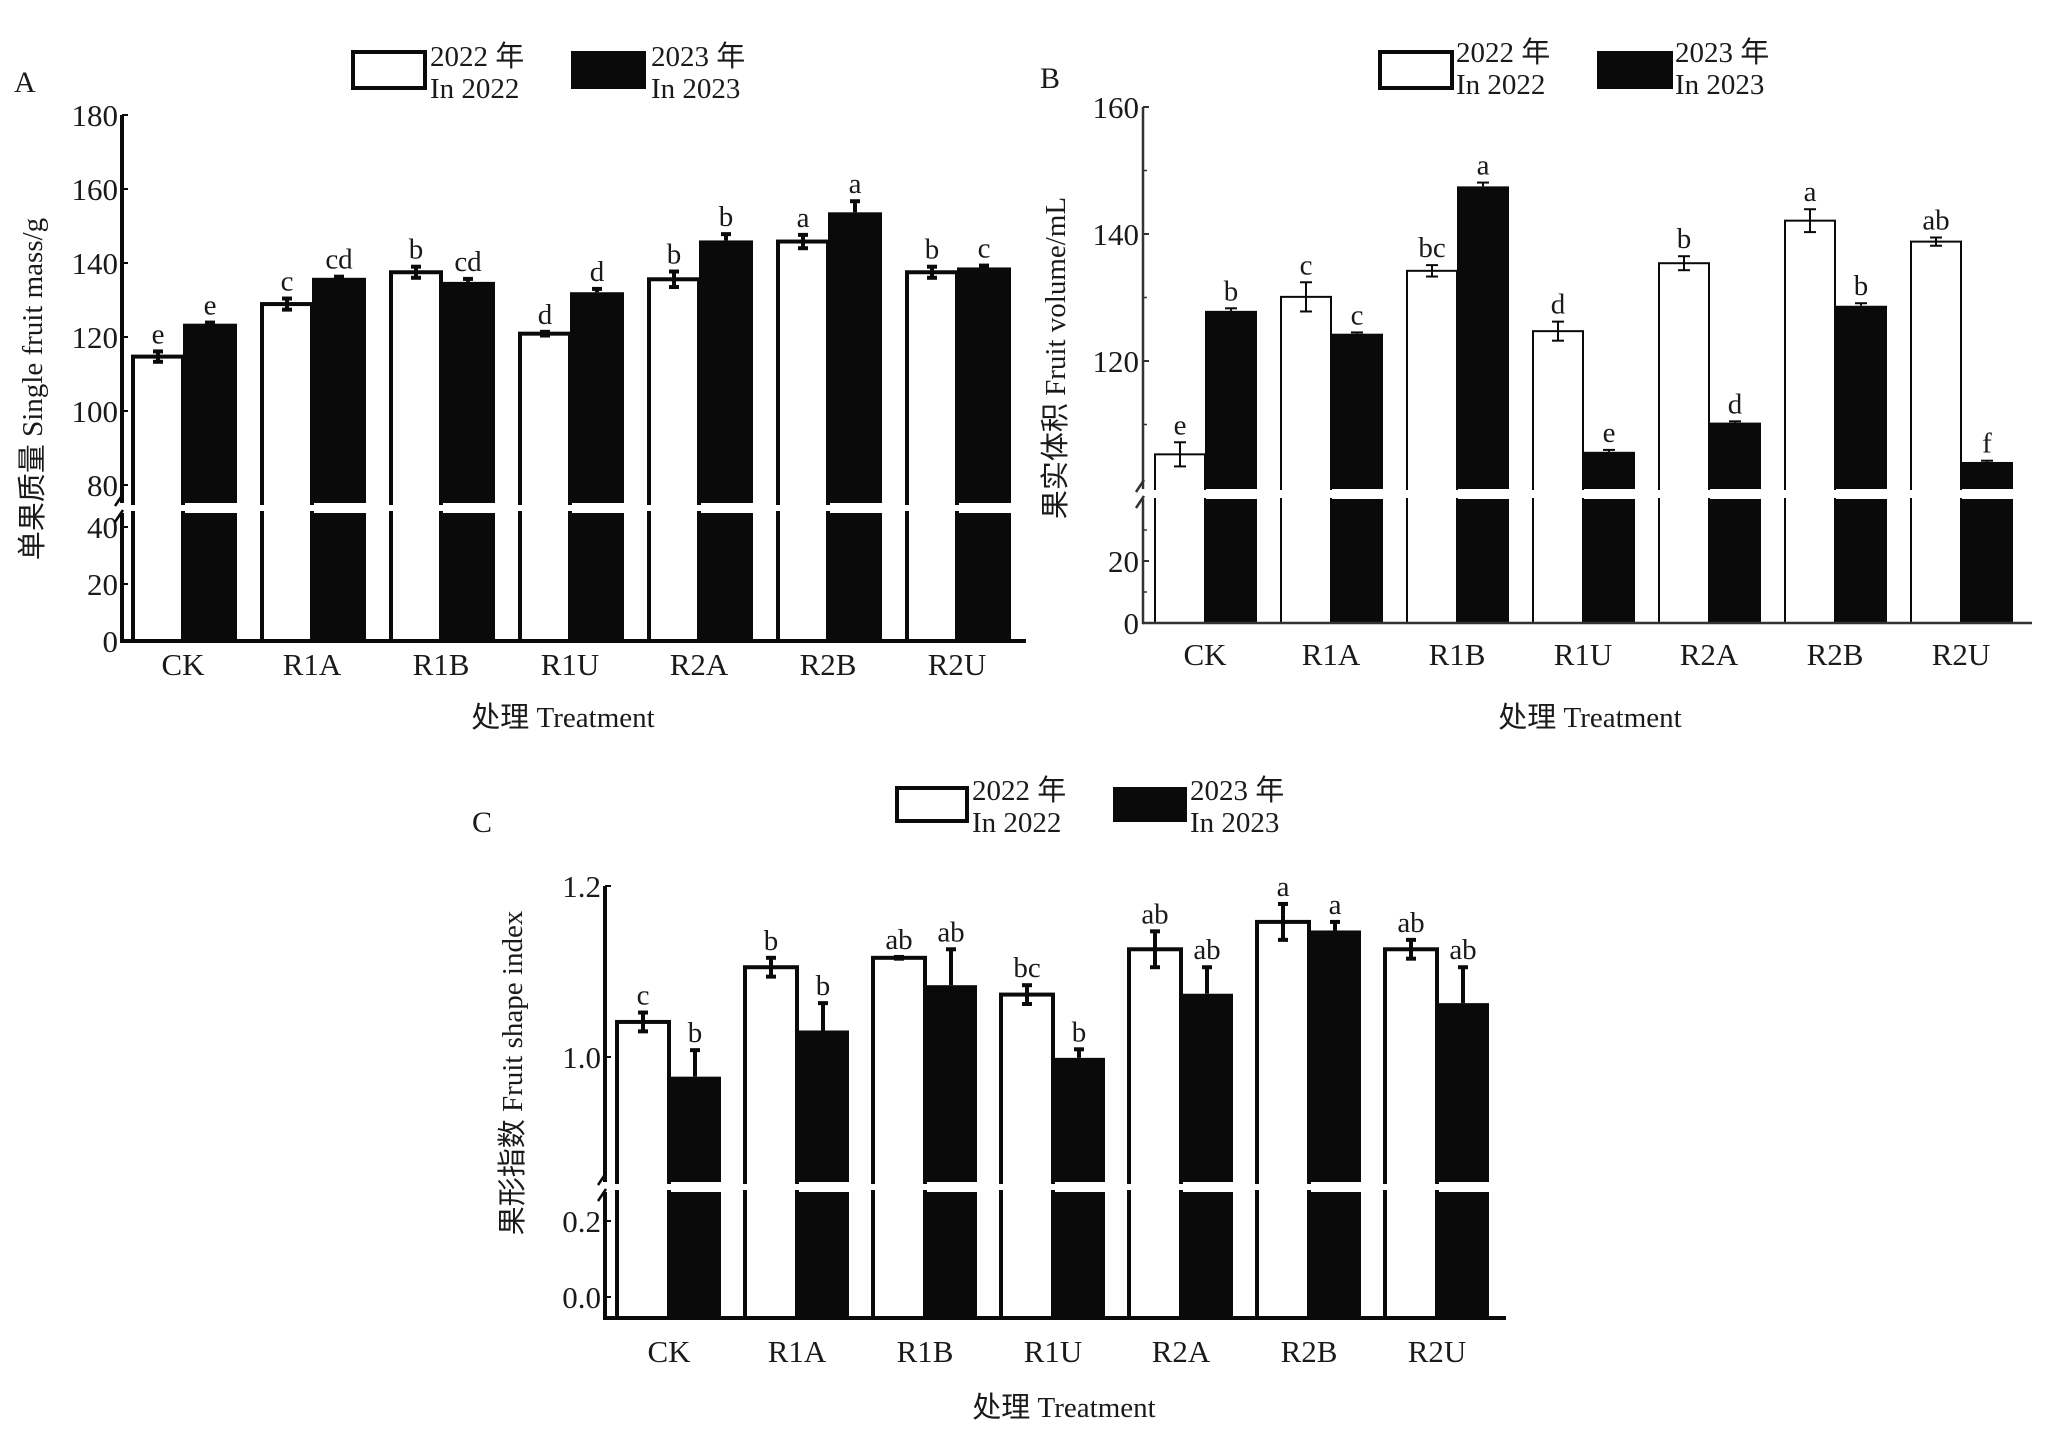  What do you see at coordinates (1684, 376) in the screenshot?
I see `bar-2022-R2A-upper` at bounding box center [1684, 376].